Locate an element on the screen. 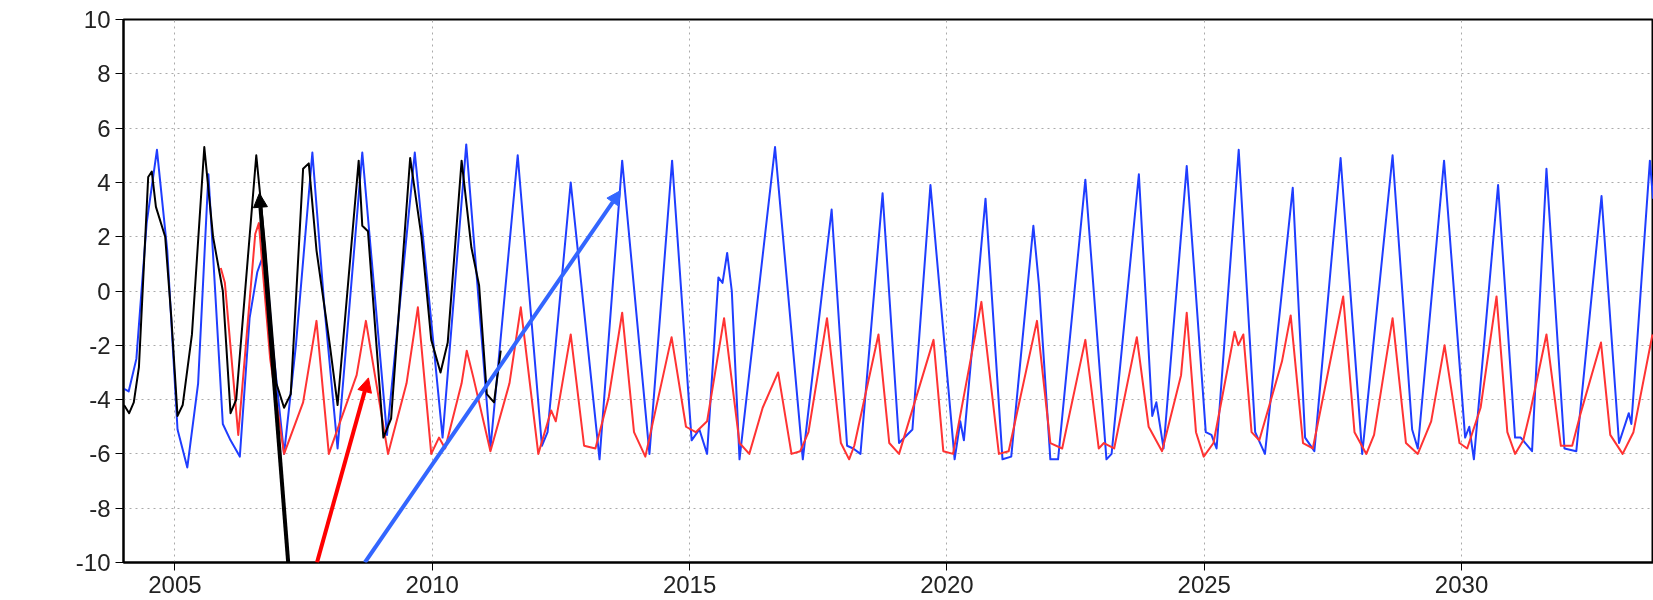 This screenshot has height=600, width=1653. x-tick-label: 2030 is located at coordinates (1461, 584).